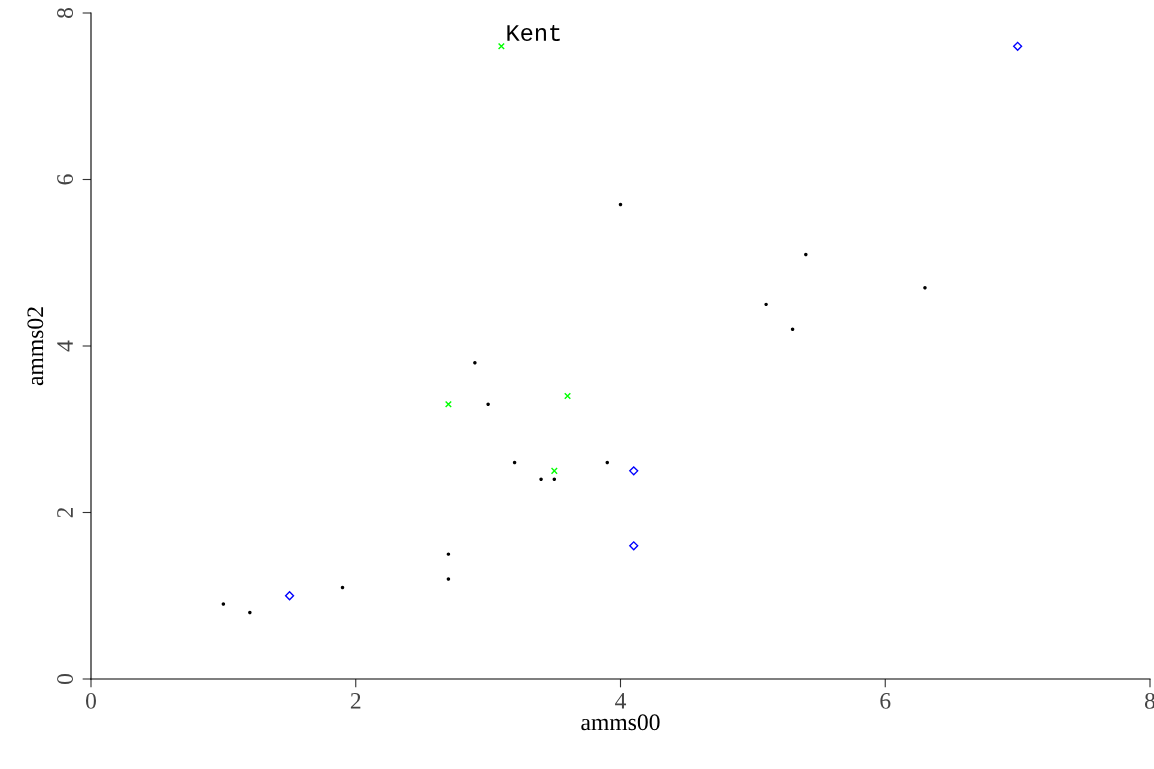  Describe the element at coordinates (620, 722) in the screenshot. I see `x-axis-title: amms00` at that location.